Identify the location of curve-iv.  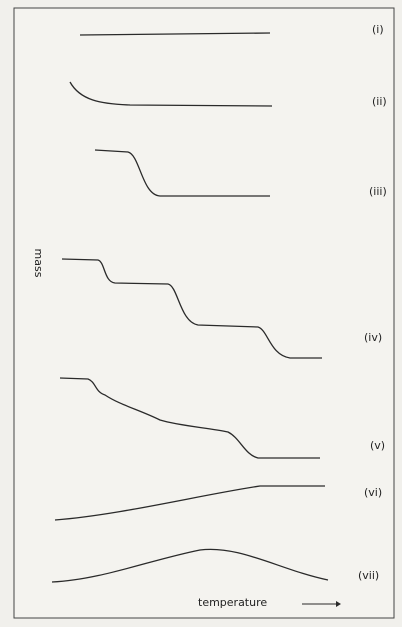
(191, 308).